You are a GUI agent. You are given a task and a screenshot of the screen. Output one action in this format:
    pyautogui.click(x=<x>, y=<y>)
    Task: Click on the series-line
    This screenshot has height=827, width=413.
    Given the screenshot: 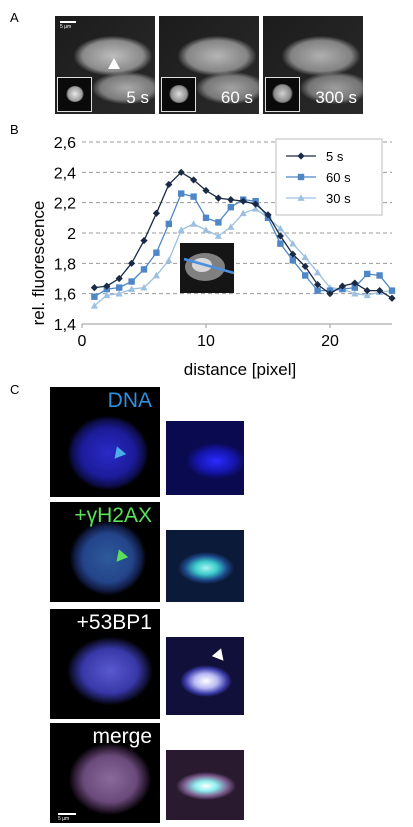 What is the action you would take?
    pyautogui.click(x=243, y=257)
    